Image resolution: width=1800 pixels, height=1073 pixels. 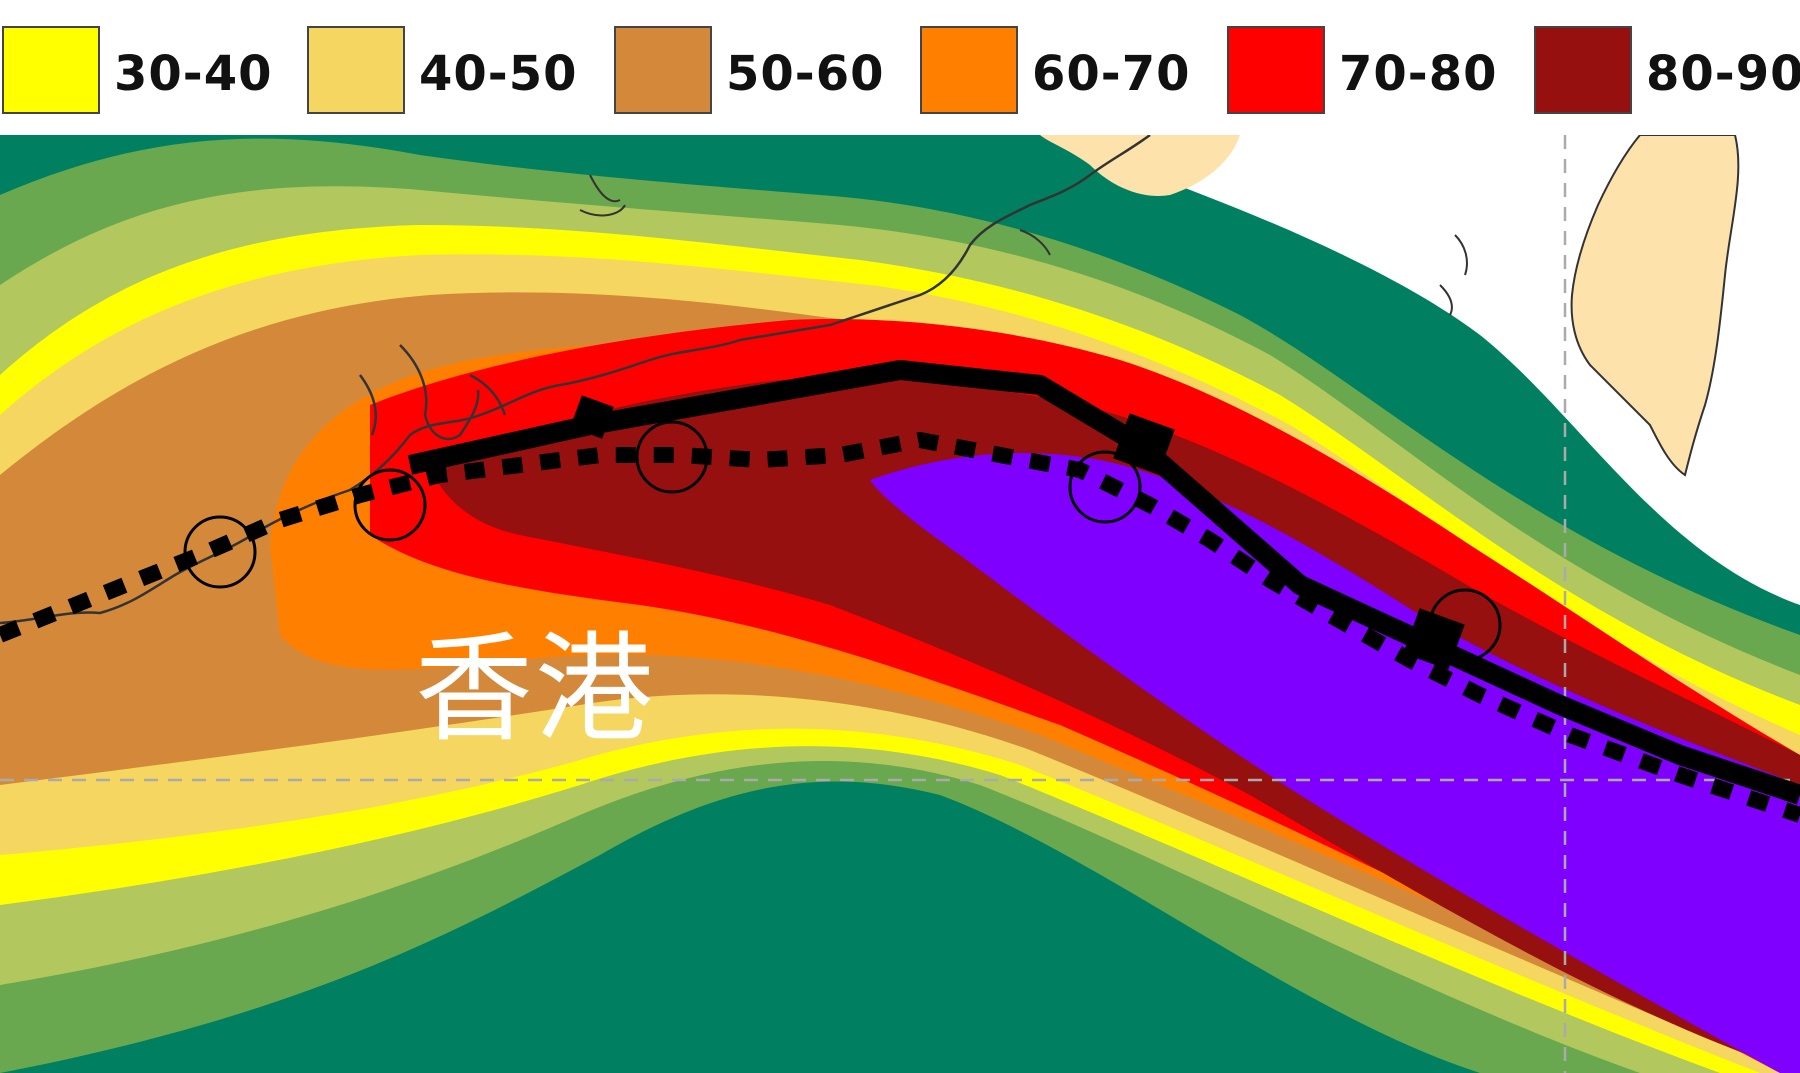 What do you see at coordinates (592, 417) in the screenshot?
I see `track-square-marker` at bounding box center [592, 417].